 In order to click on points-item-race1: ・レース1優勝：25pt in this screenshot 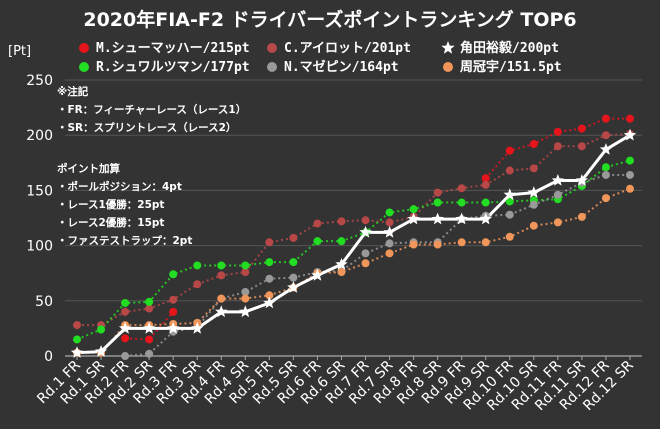, I will do `click(110, 204)`.